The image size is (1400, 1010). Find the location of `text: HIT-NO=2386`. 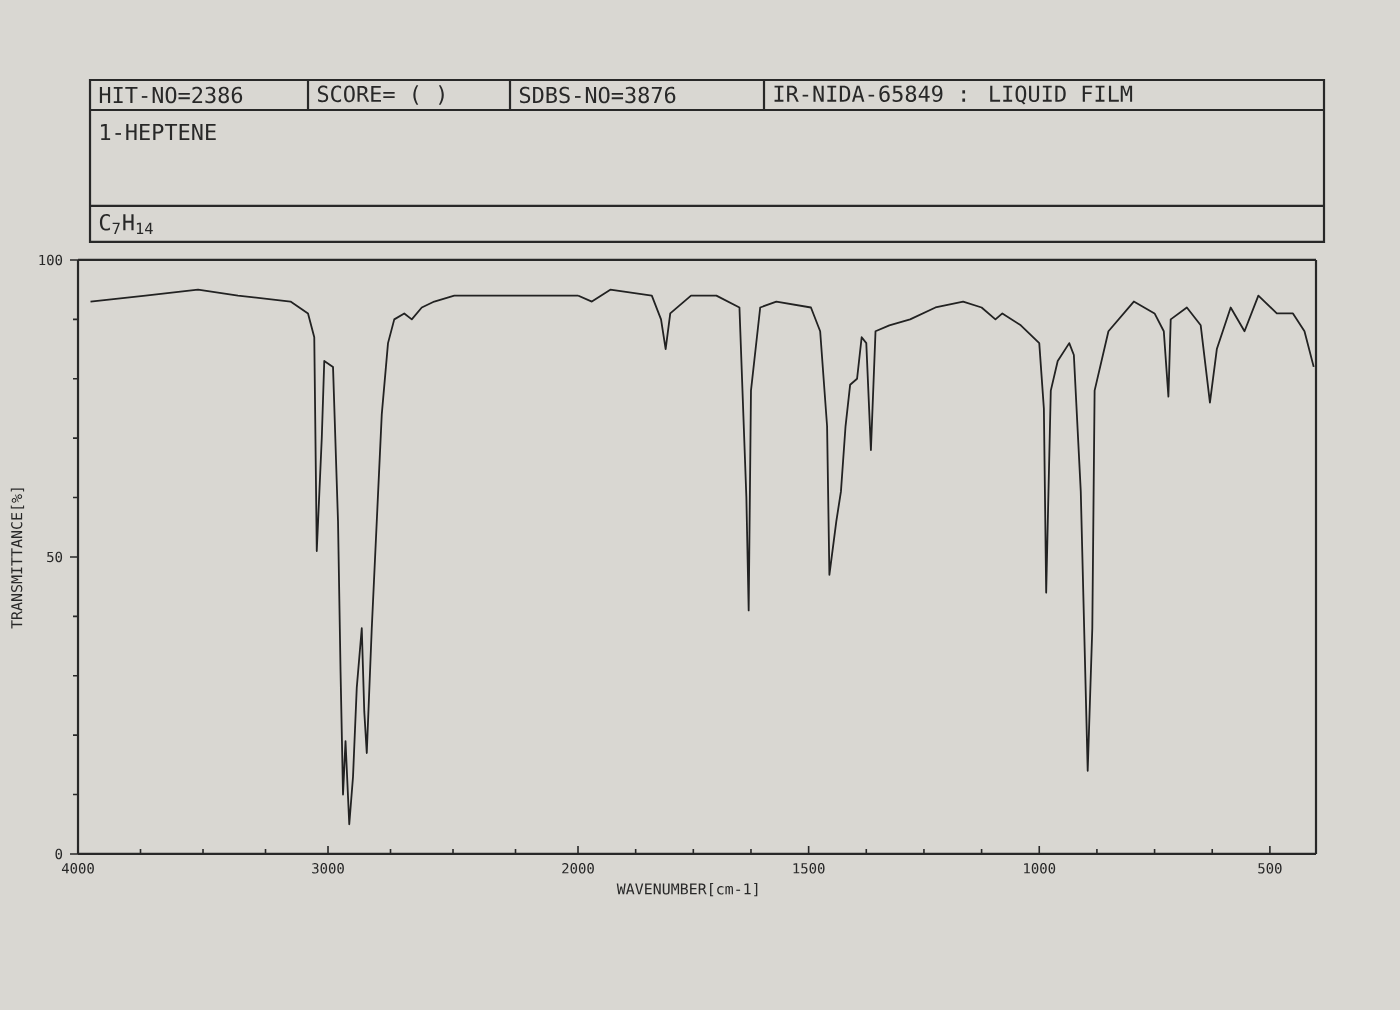

text: HIT-NO=2386 is located at coordinates (171, 95).